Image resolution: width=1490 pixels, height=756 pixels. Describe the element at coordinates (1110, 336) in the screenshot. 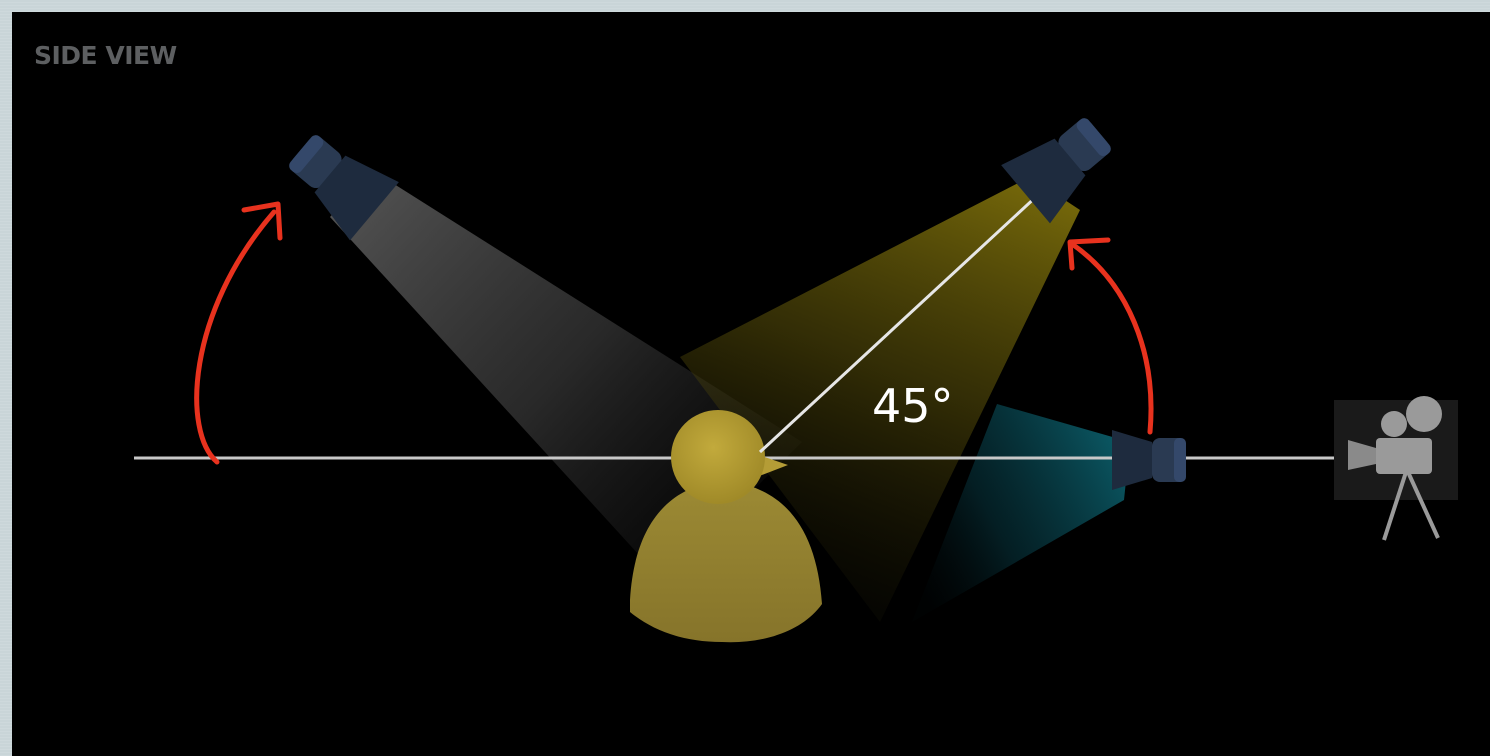

I see `fill-light-raise-arrow` at that location.